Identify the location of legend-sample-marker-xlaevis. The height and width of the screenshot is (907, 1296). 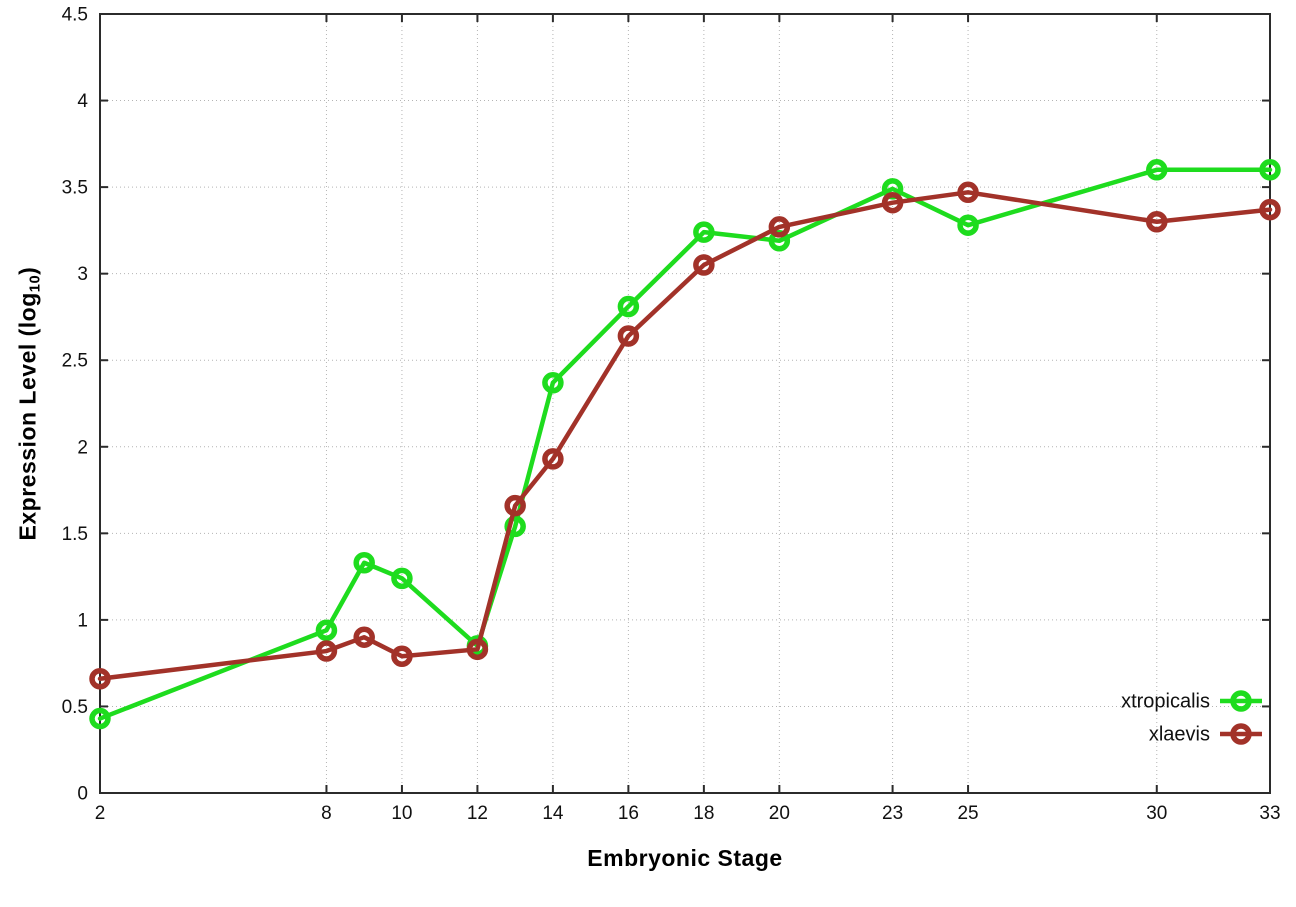
(1241, 734).